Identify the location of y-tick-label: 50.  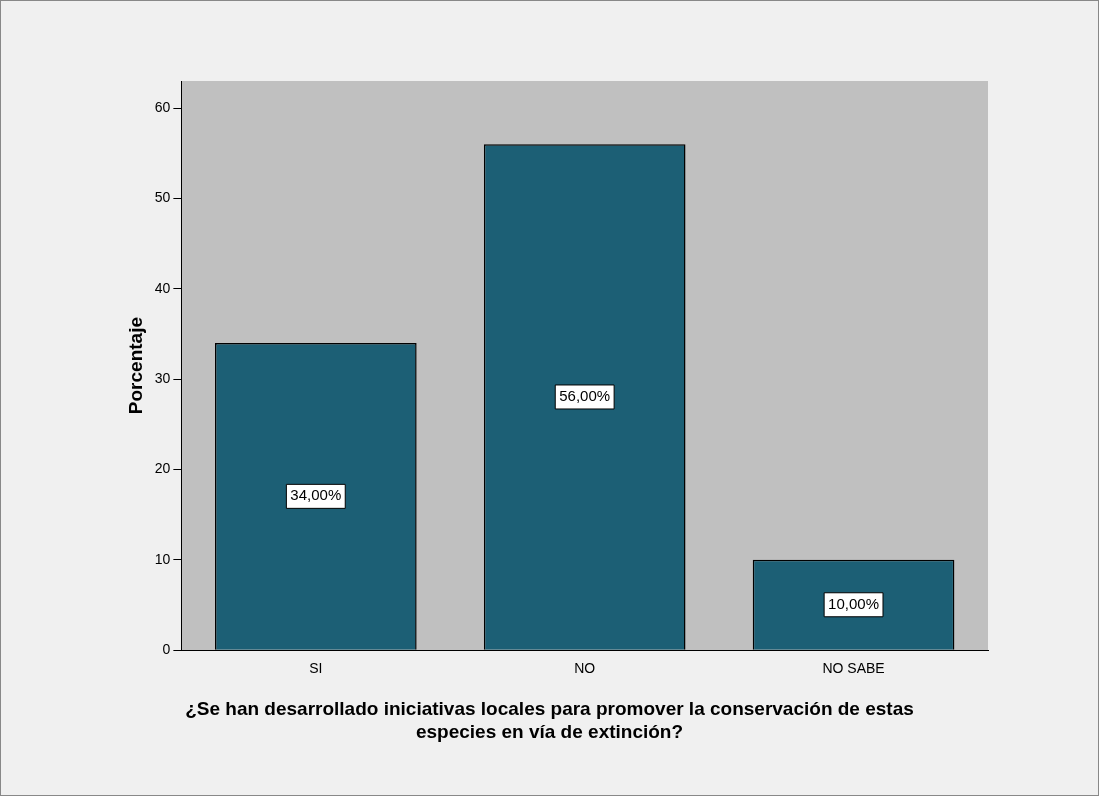
(162, 197).